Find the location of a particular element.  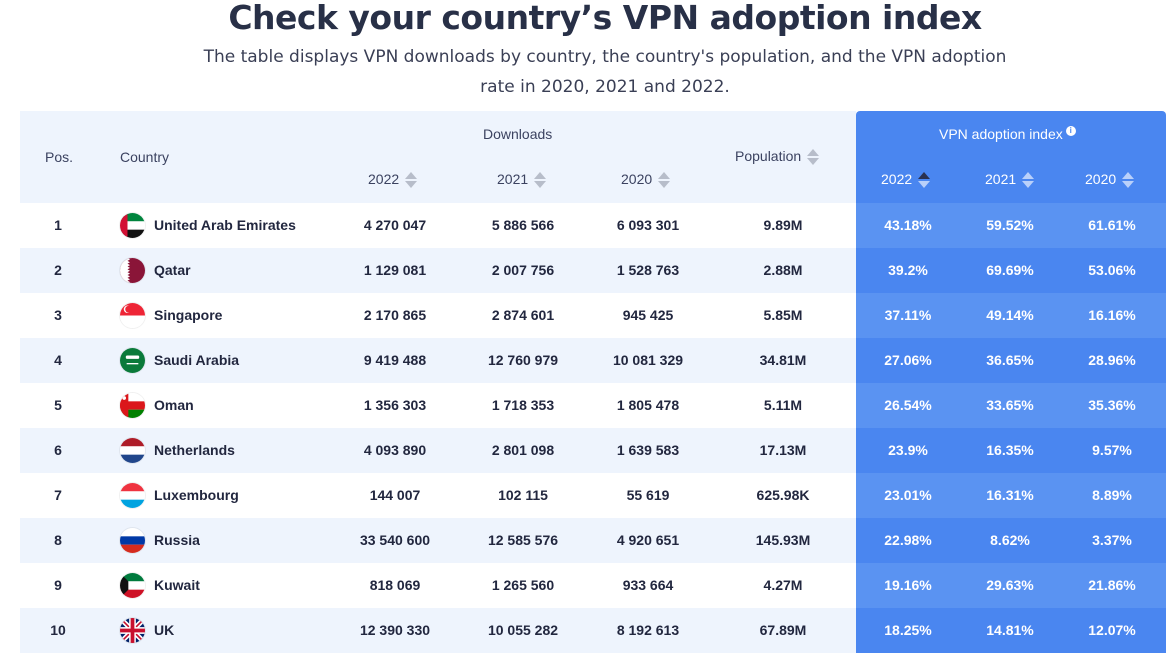

row-downloads-2021: 12 585 576 is located at coordinates (523, 540).